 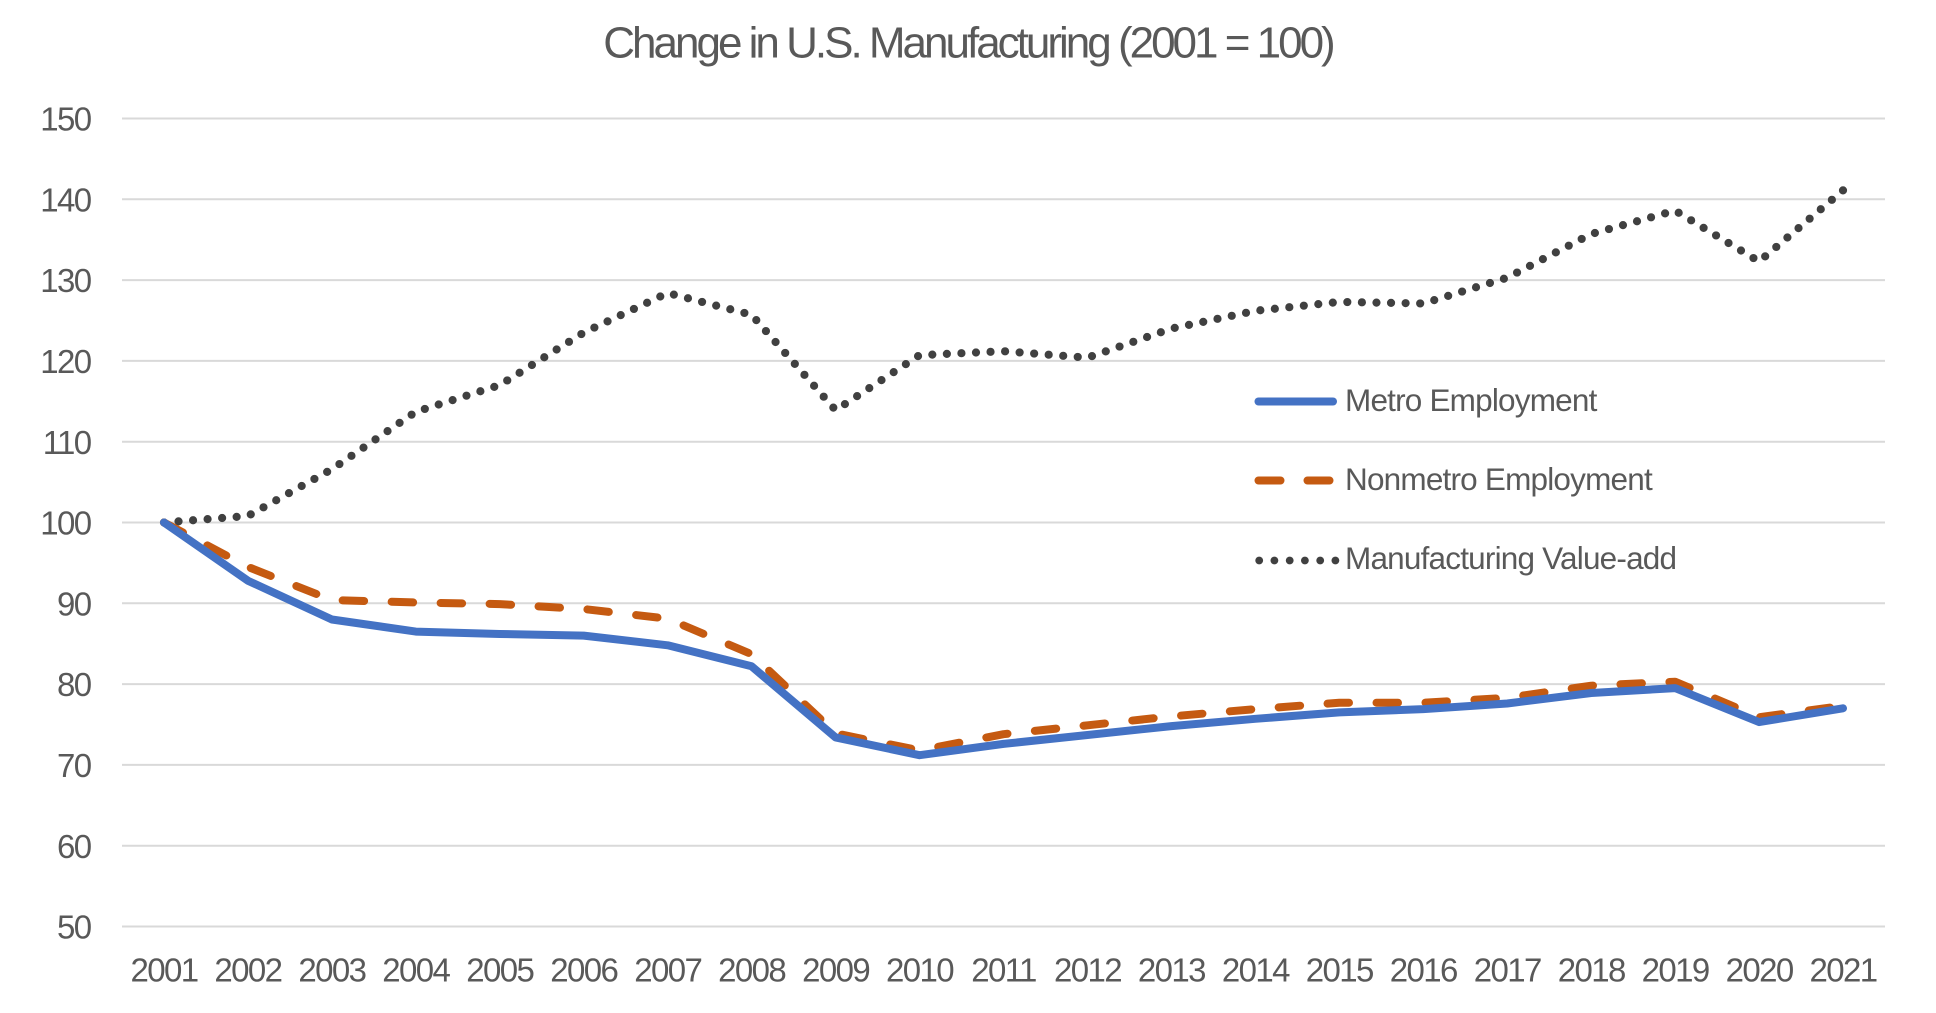 What do you see at coordinates (1256, 970) in the screenshot?
I see `svg-text: 2014` at bounding box center [1256, 970].